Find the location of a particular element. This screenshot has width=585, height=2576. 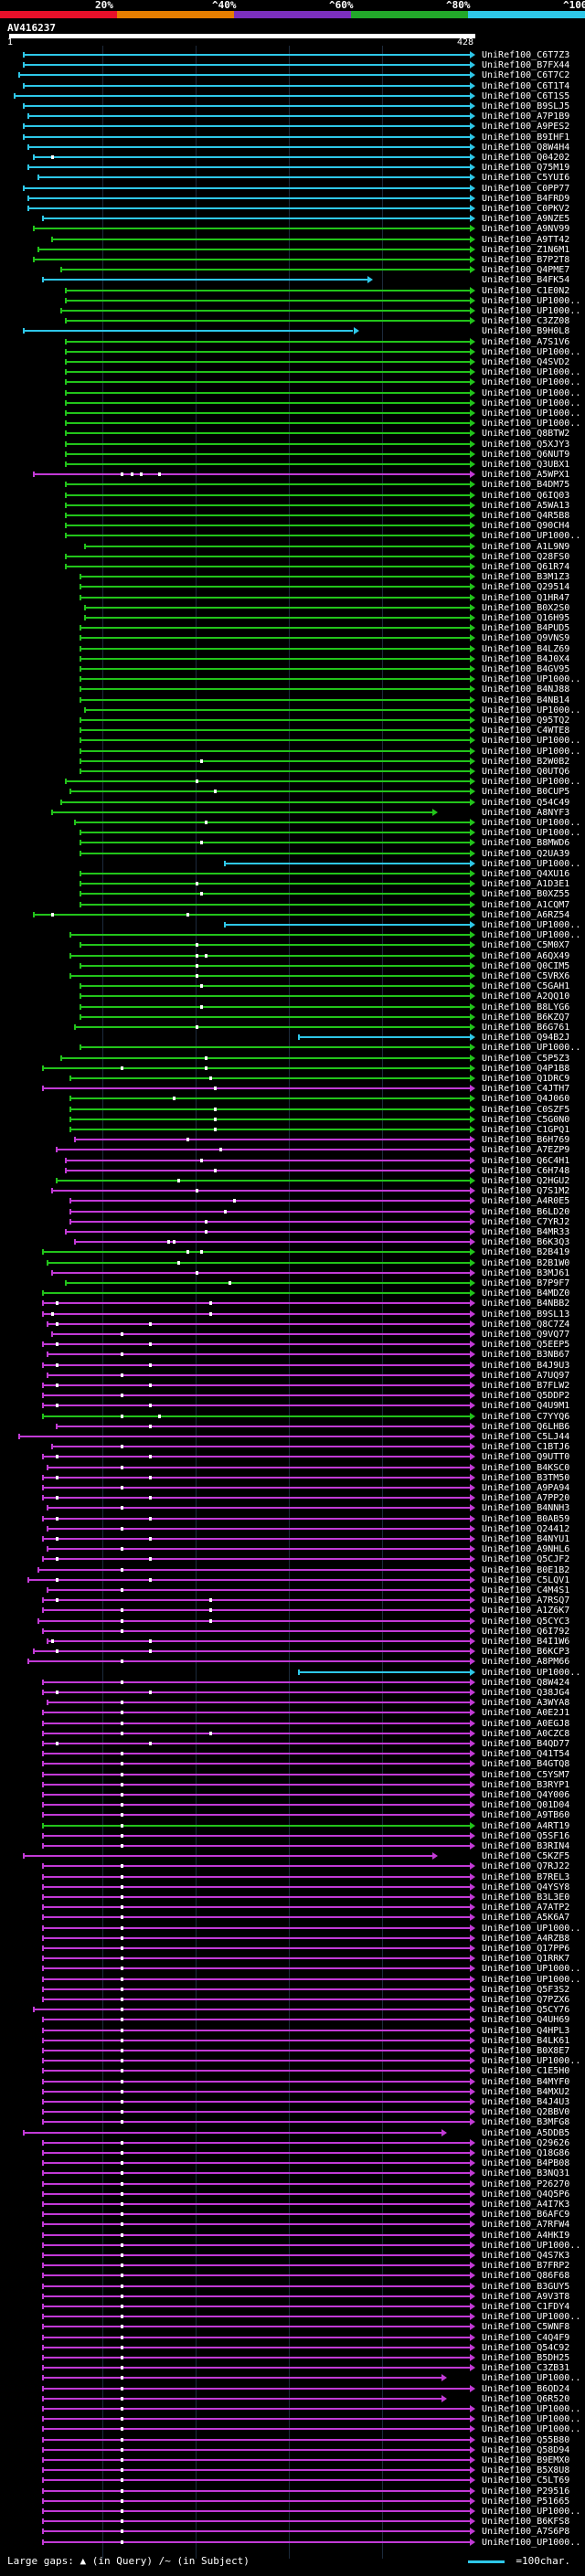

hit-row: UniRef100_A0E2J1 is located at coordinates (293, 1713).